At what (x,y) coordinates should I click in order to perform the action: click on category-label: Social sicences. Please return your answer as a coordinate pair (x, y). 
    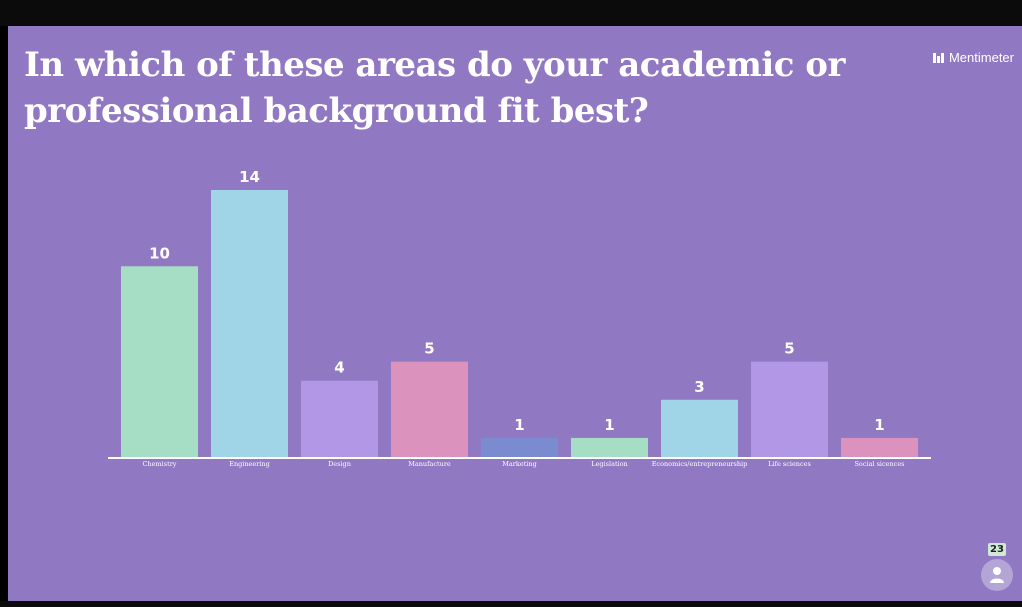
    Looking at the image, I should click on (879, 464).